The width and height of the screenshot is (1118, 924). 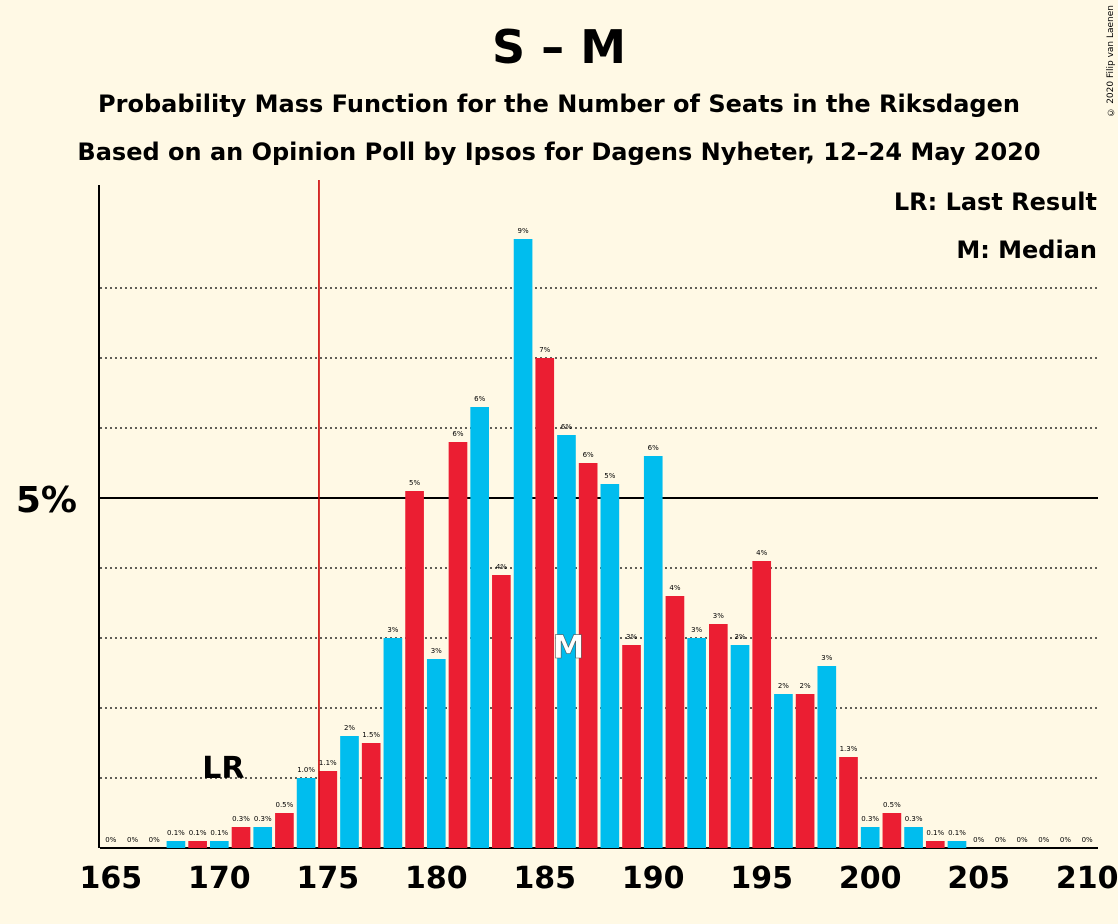 What do you see at coordinates (761, 878) in the screenshot?
I see `x-tick-label: 195` at bounding box center [761, 878].